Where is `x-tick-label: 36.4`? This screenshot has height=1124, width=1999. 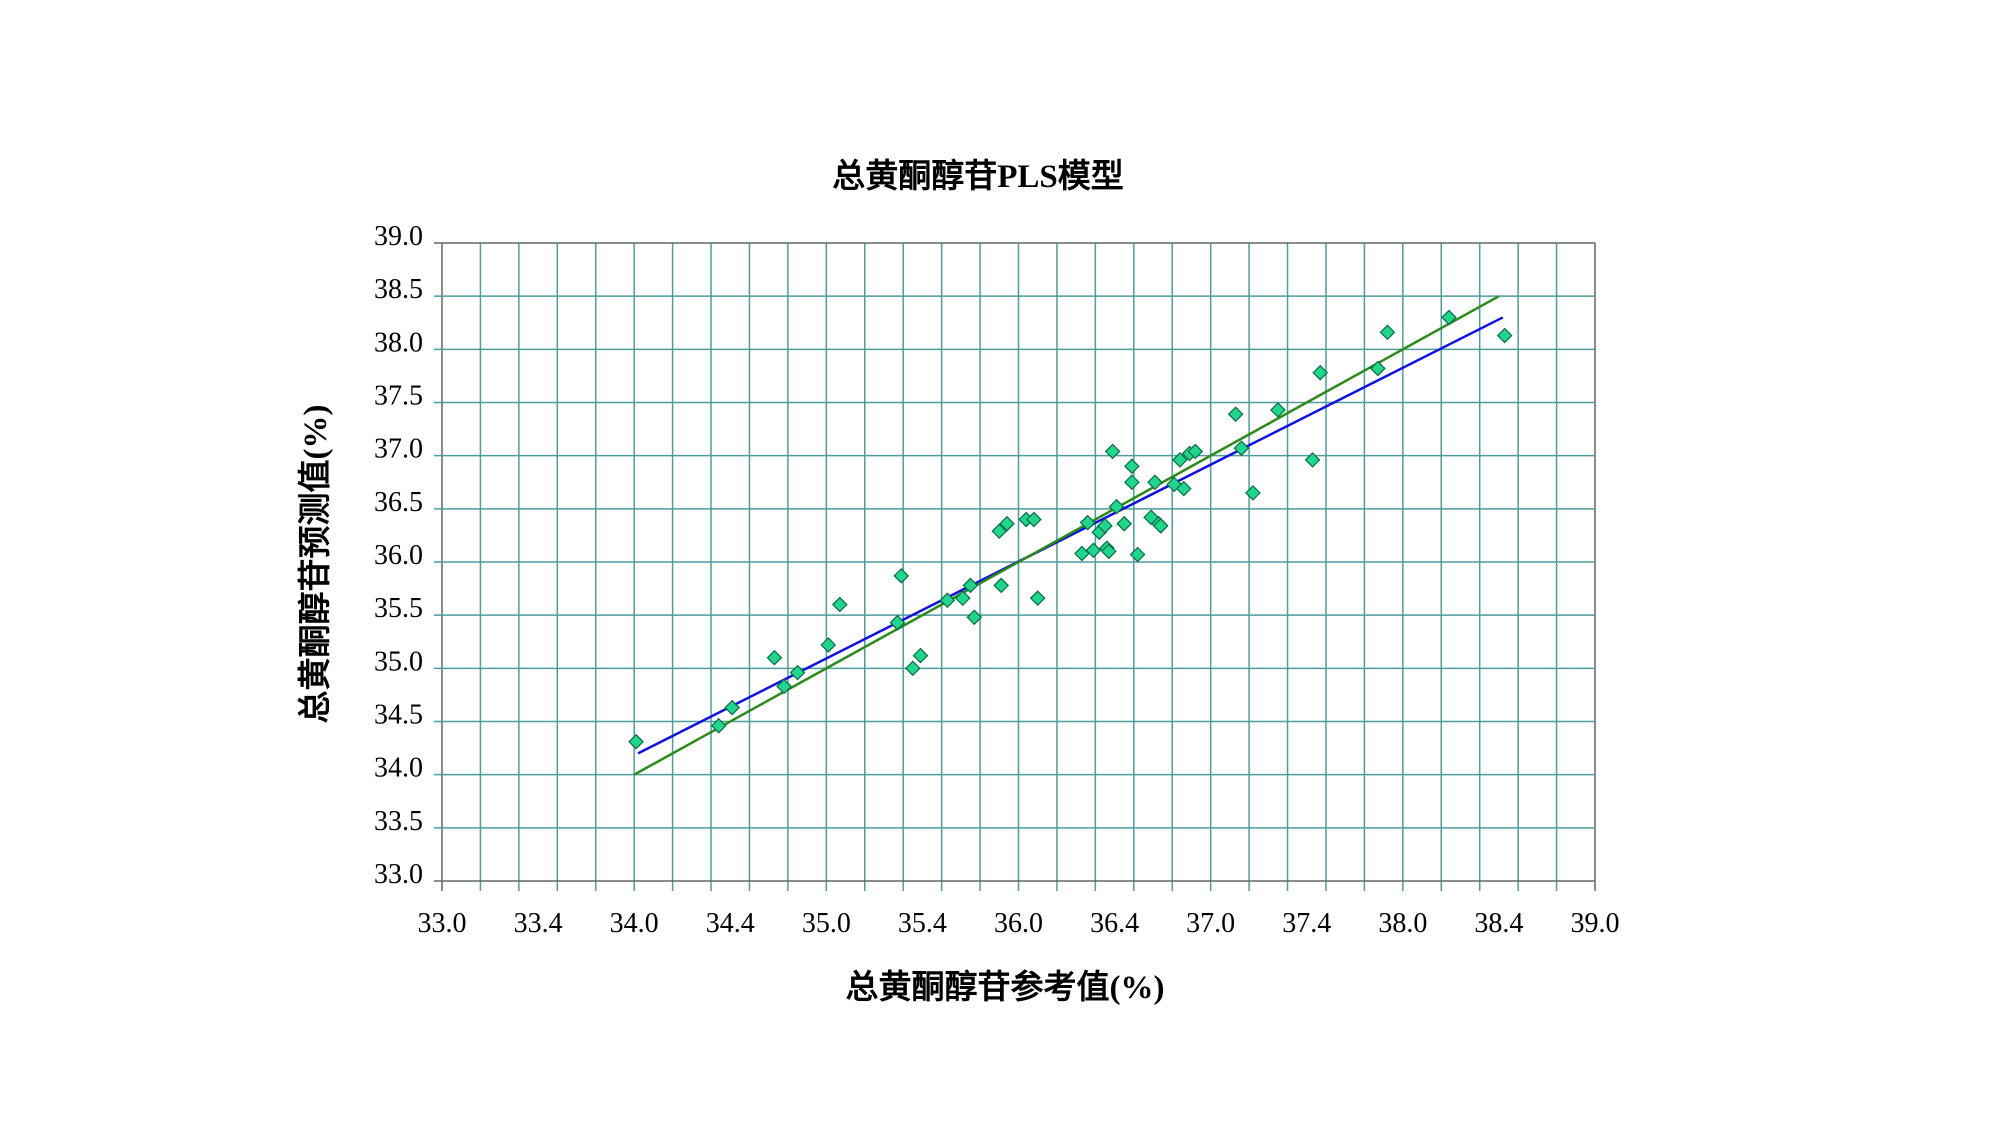
x-tick-label: 36.4 is located at coordinates (1114, 923).